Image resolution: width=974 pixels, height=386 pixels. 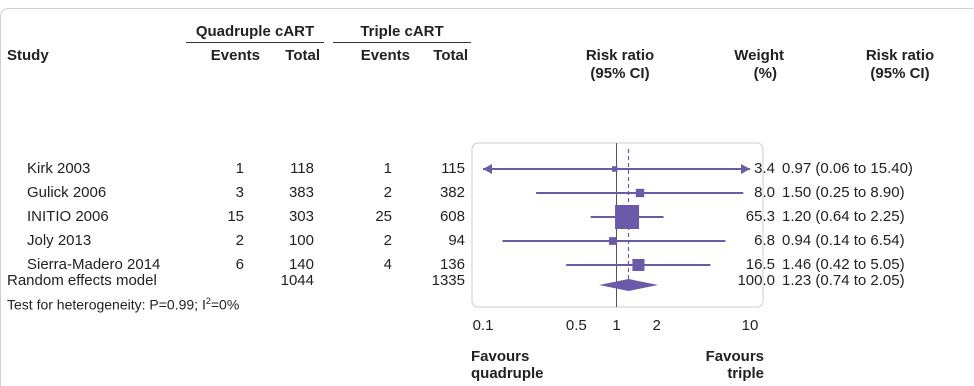 What do you see at coordinates (255, 42) in the screenshot?
I see `group-rule-quadruple` at bounding box center [255, 42].